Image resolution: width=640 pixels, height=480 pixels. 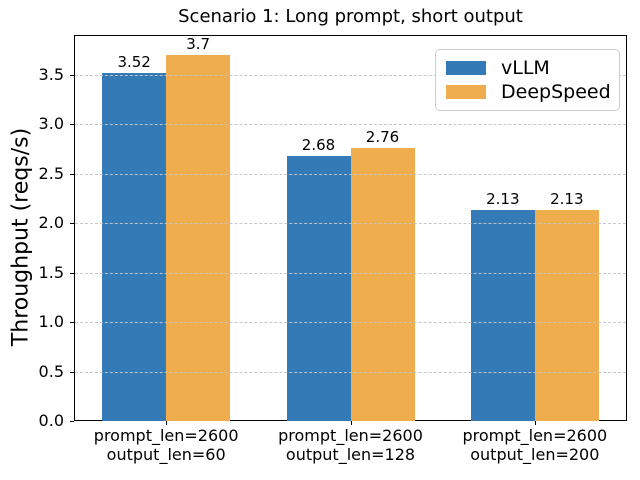 I want to click on gridline-y-0.5, so click(x=350, y=372).